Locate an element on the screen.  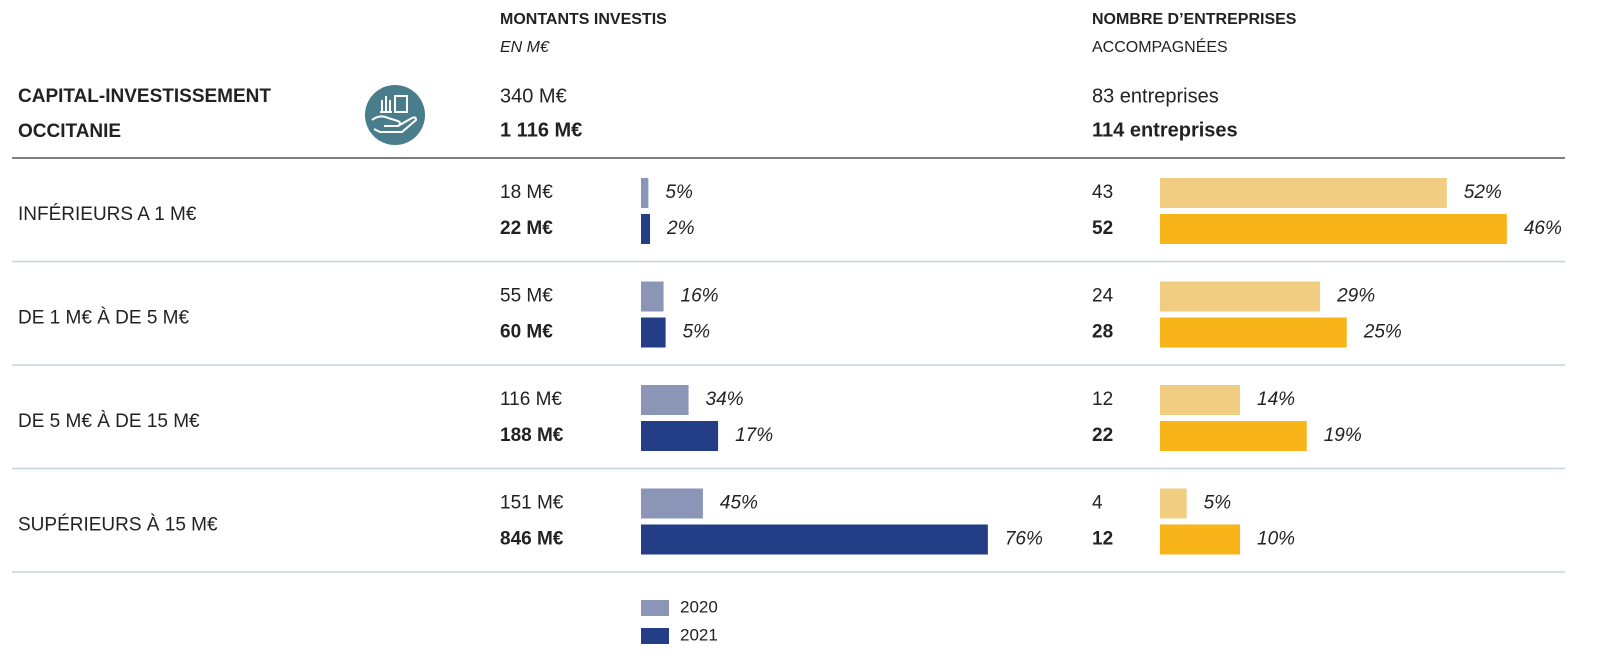
column-title: NOMBRE D’ENTREPRISES is located at coordinates (1194, 19).